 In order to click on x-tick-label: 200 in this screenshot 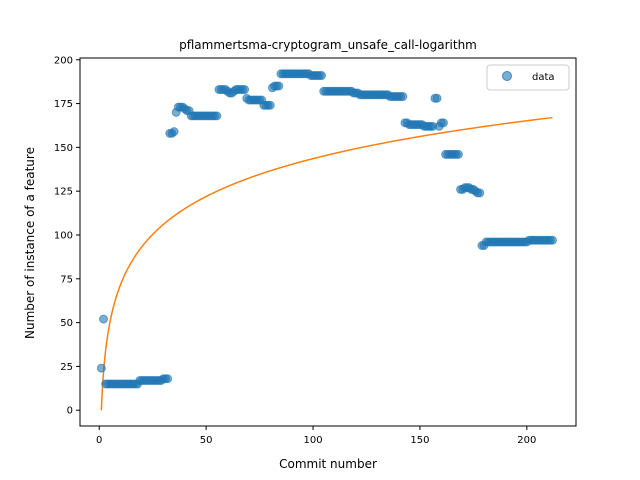, I will do `click(526, 440)`.